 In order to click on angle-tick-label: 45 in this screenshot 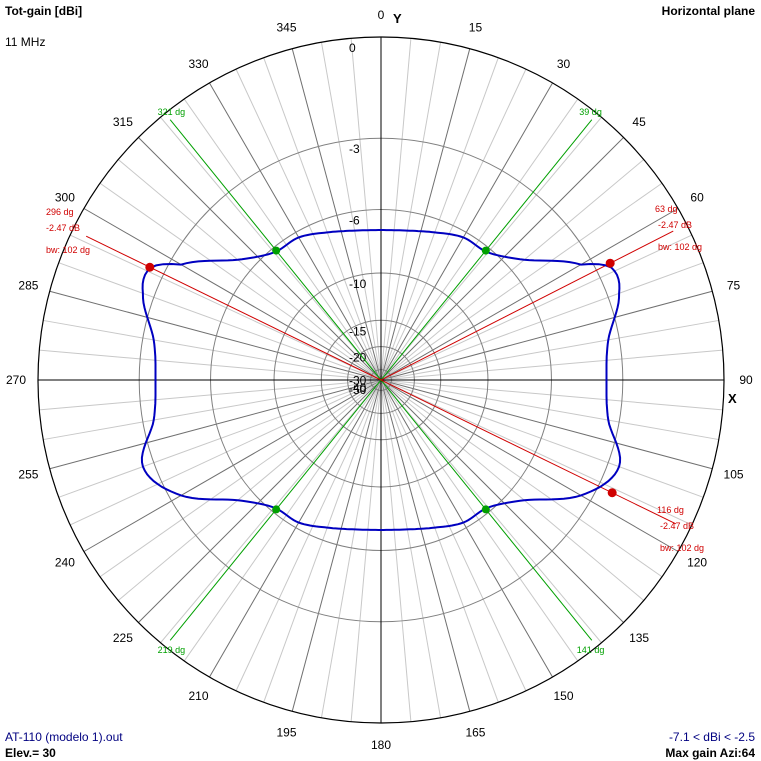, I will do `click(639, 122)`.